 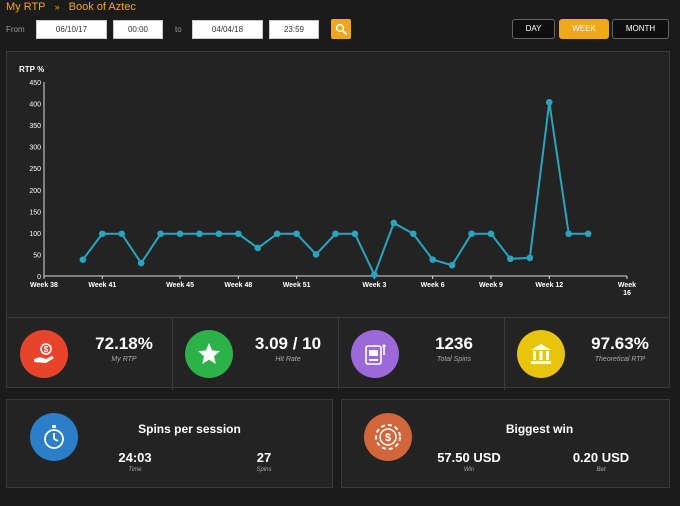 What do you see at coordinates (89, 354) in the screenshot?
I see `stat-my-rtp: $ 72.18% My RTP` at bounding box center [89, 354].